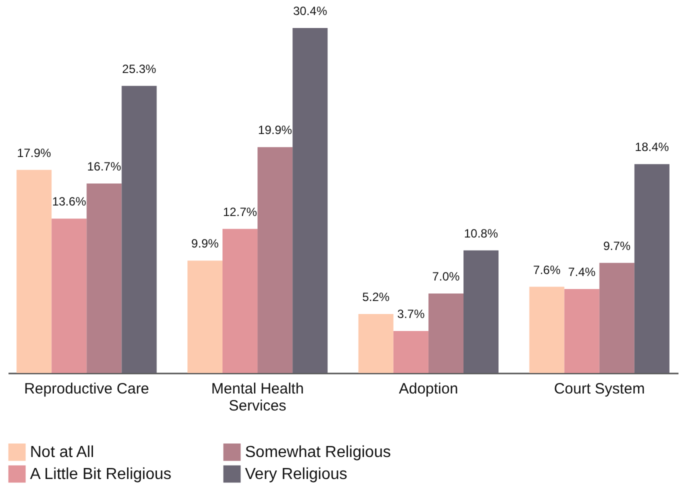 Image resolution: width=686 pixels, height=499 pixels. I want to click on legend-label: Very Religious, so click(296, 474).